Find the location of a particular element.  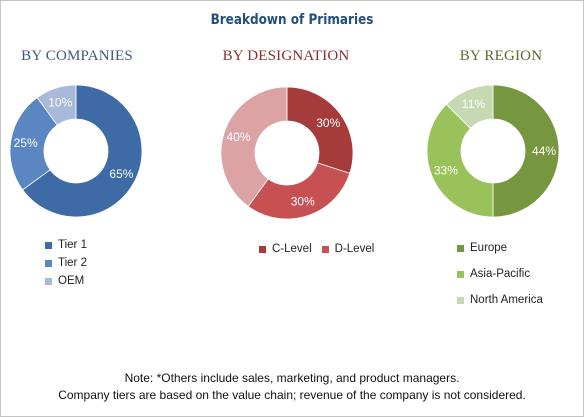

legend-item-asia-pacific: Asia-Pacific is located at coordinates (500, 274).